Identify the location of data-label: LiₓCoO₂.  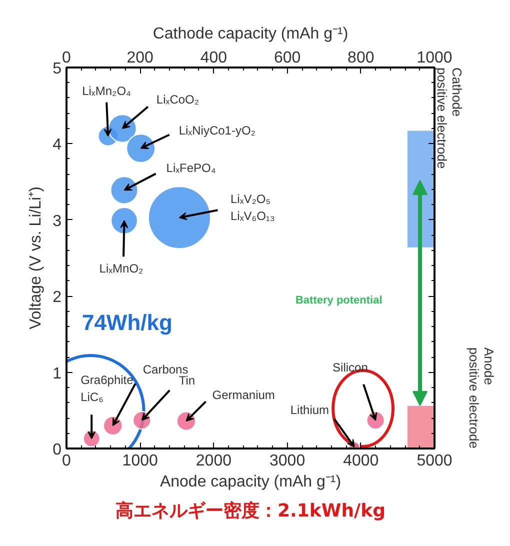
(178, 99).